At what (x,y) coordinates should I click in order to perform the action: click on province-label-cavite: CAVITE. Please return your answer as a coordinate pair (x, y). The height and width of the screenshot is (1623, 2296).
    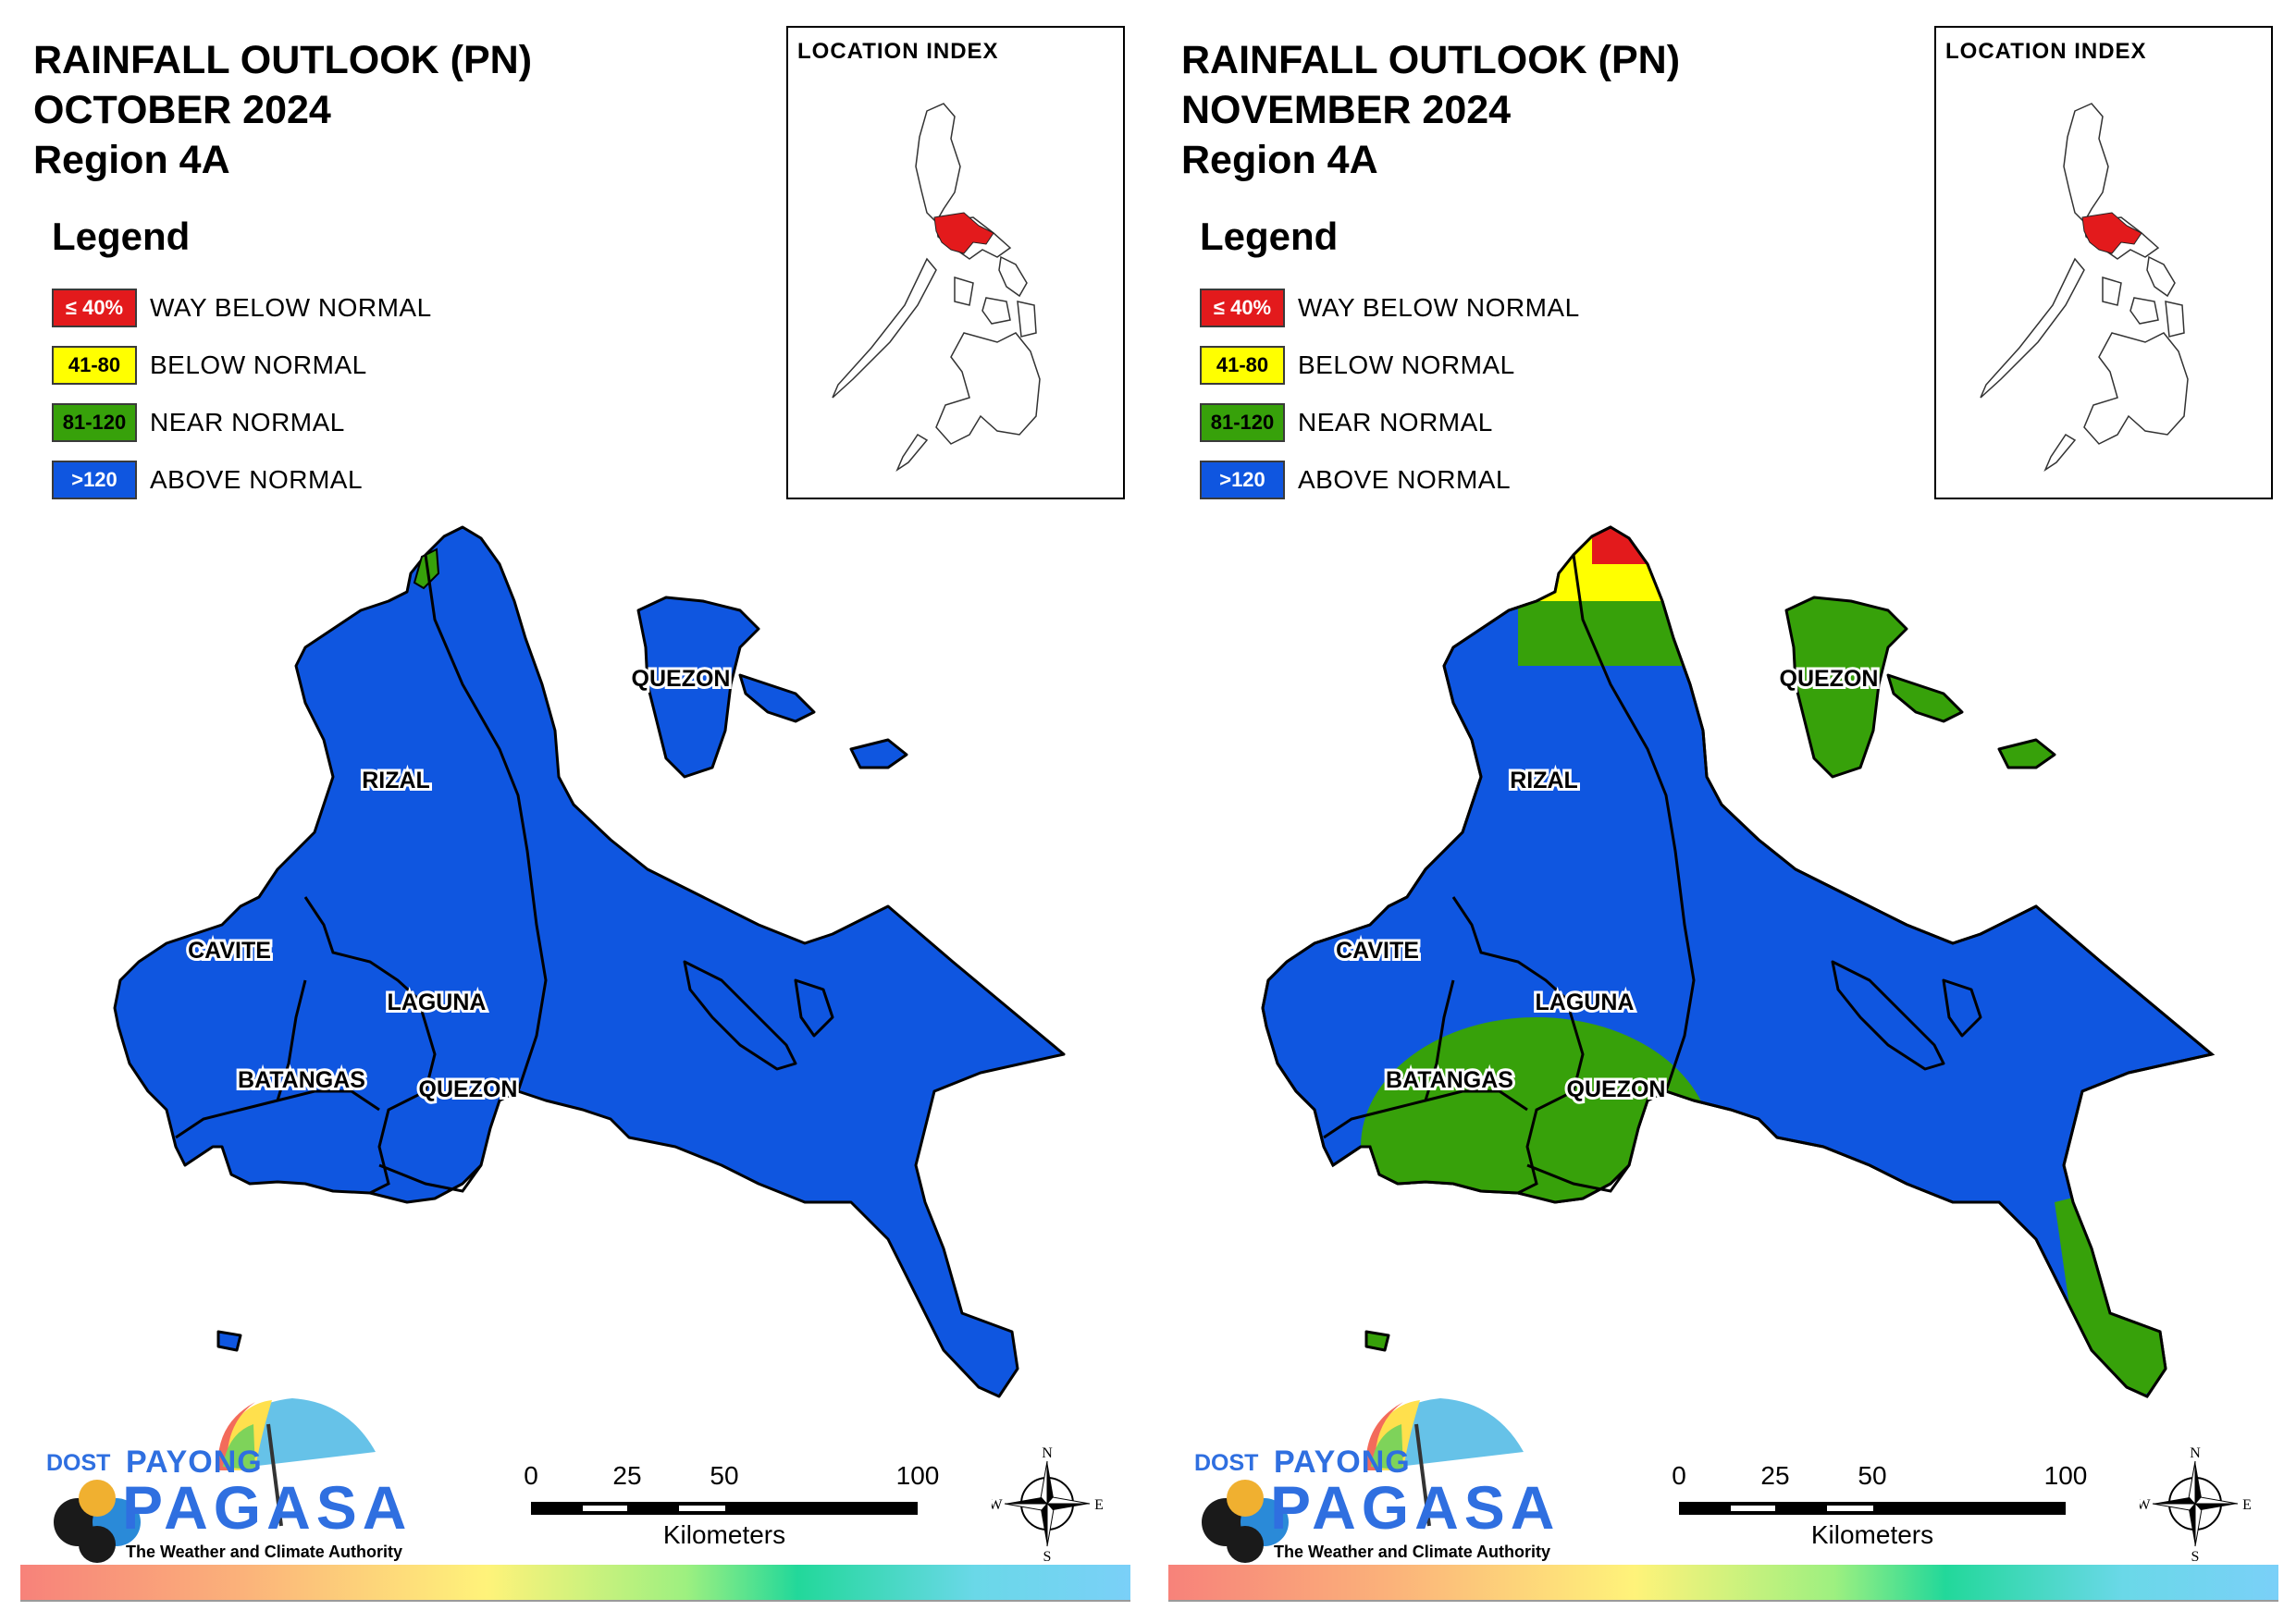
    Looking at the image, I should click on (229, 951).